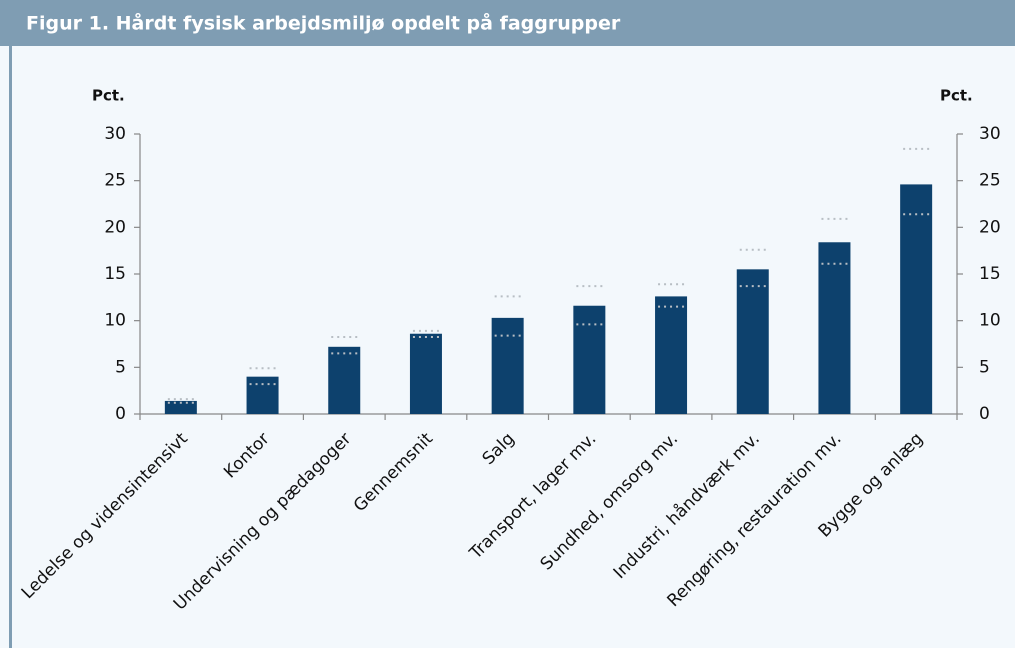 This screenshot has height=648, width=1015. Describe the element at coordinates (990, 227) in the screenshot. I see `y2-tick-label: 20` at that location.